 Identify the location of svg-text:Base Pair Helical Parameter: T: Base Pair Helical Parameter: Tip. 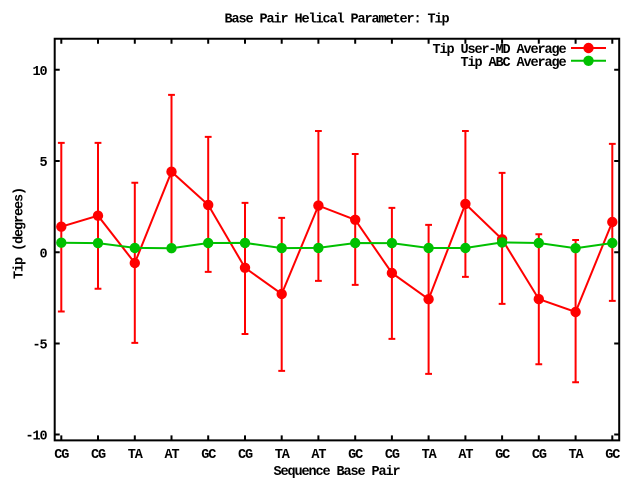
(336, 20).